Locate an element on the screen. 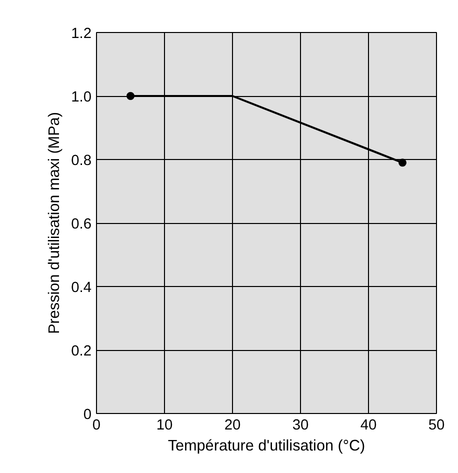 The width and height of the screenshot is (458, 473). x-tick-label: 40 is located at coordinates (368, 426).